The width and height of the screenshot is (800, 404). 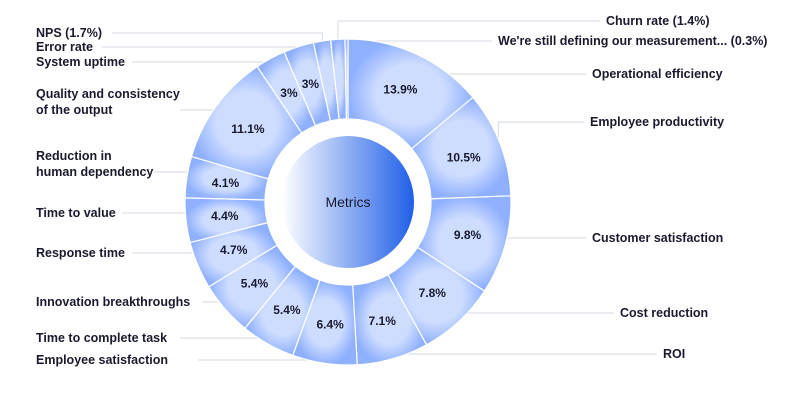 What do you see at coordinates (101, 338) in the screenshot?
I see `slice-label: Time to complete task` at bounding box center [101, 338].